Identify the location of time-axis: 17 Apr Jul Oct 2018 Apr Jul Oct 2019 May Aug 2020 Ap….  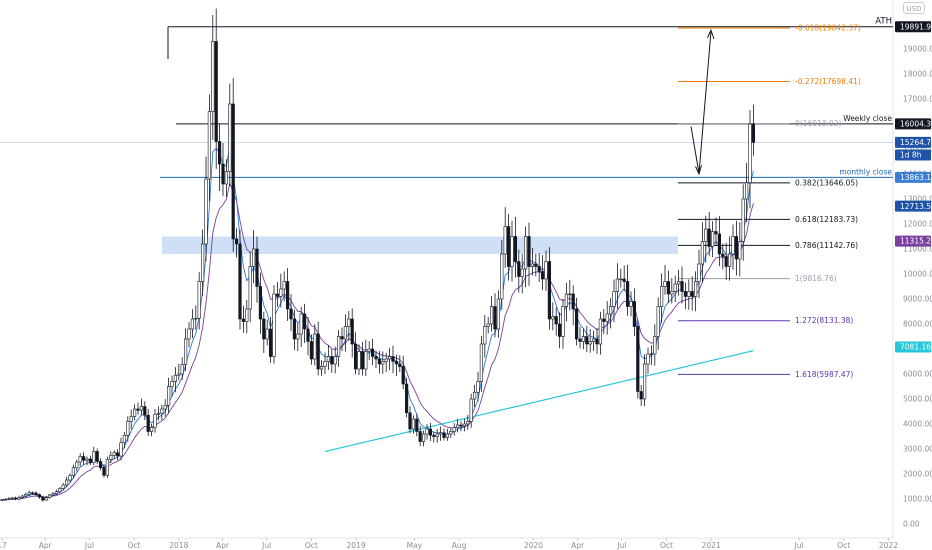
(449, 544).